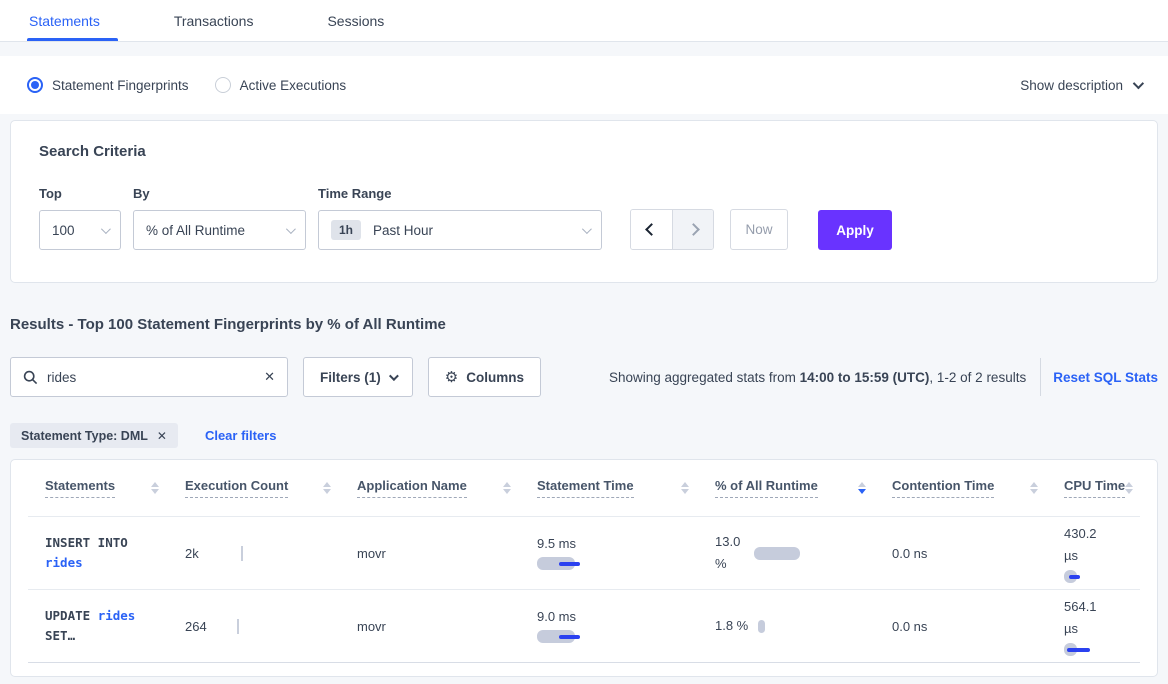  What do you see at coordinates (346, 230) in the screenshot?
I see `time-range-badge: 1h` at bounding box center [346, 230].